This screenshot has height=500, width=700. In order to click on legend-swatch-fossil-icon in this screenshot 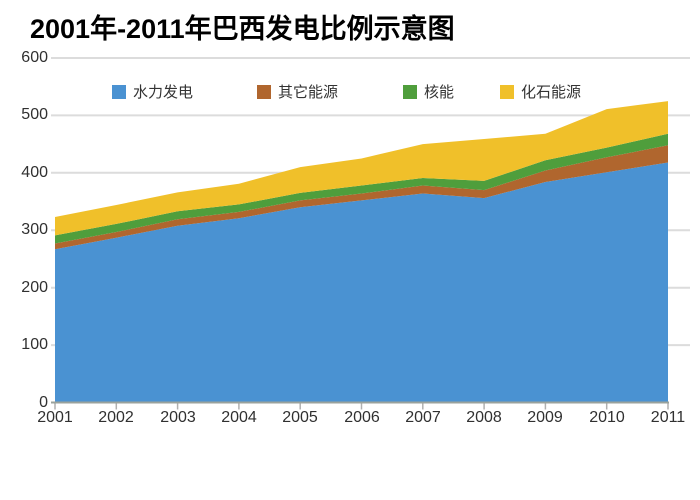, I will do `click(507, 91)`.